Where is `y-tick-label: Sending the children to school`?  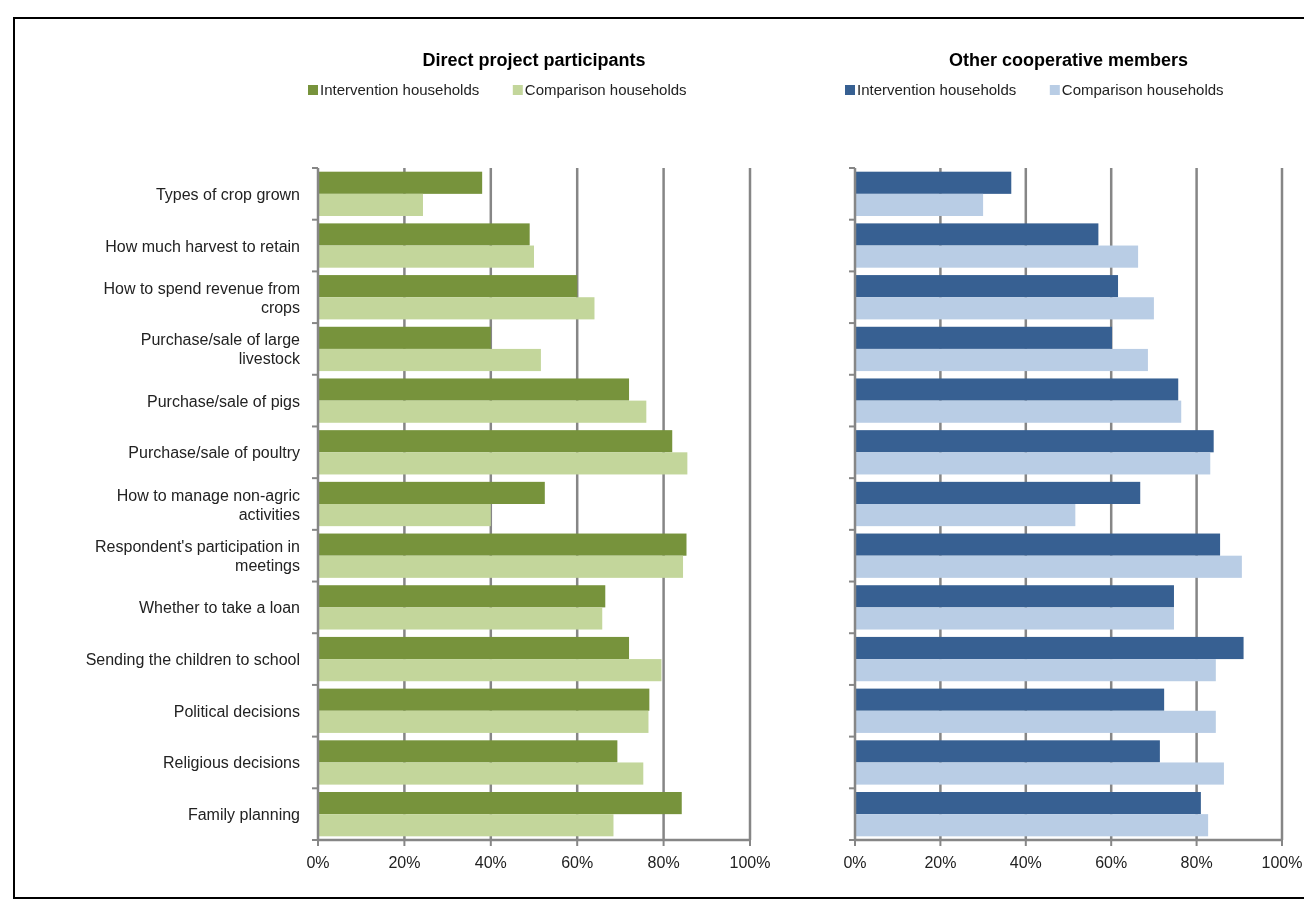
y-tick-label: Sending the children to school is located at coordinates (192, 660).